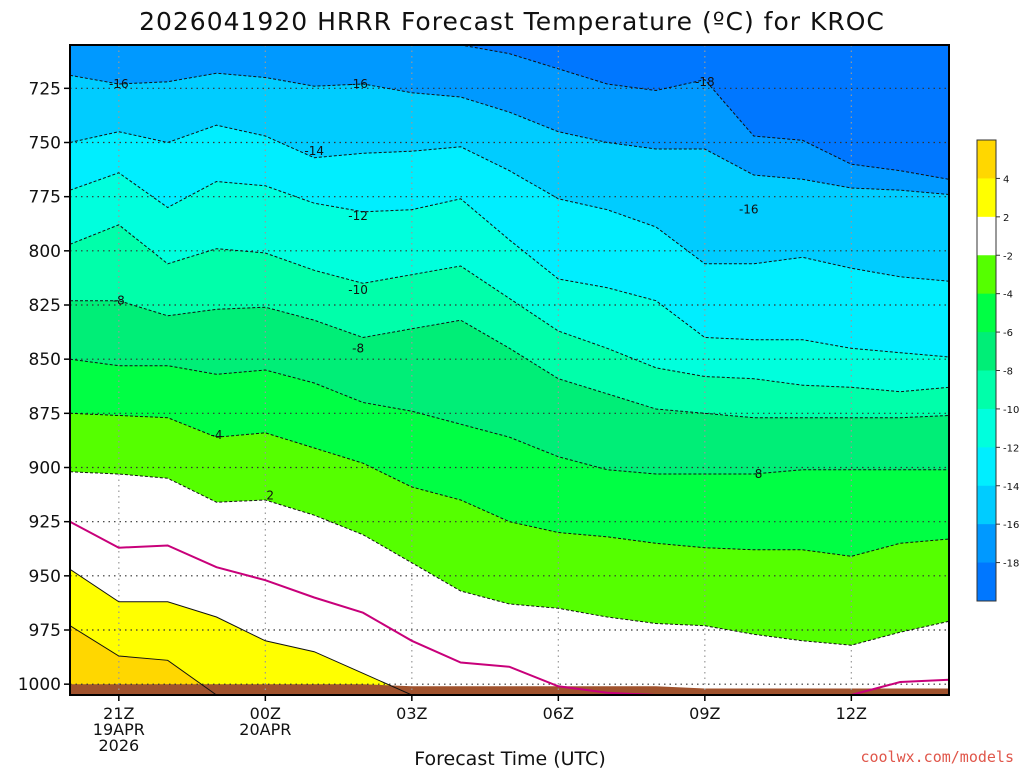 This screenshot has height=768, width=1024. I want to click on y-tick-label: 825, so click(45, 306).